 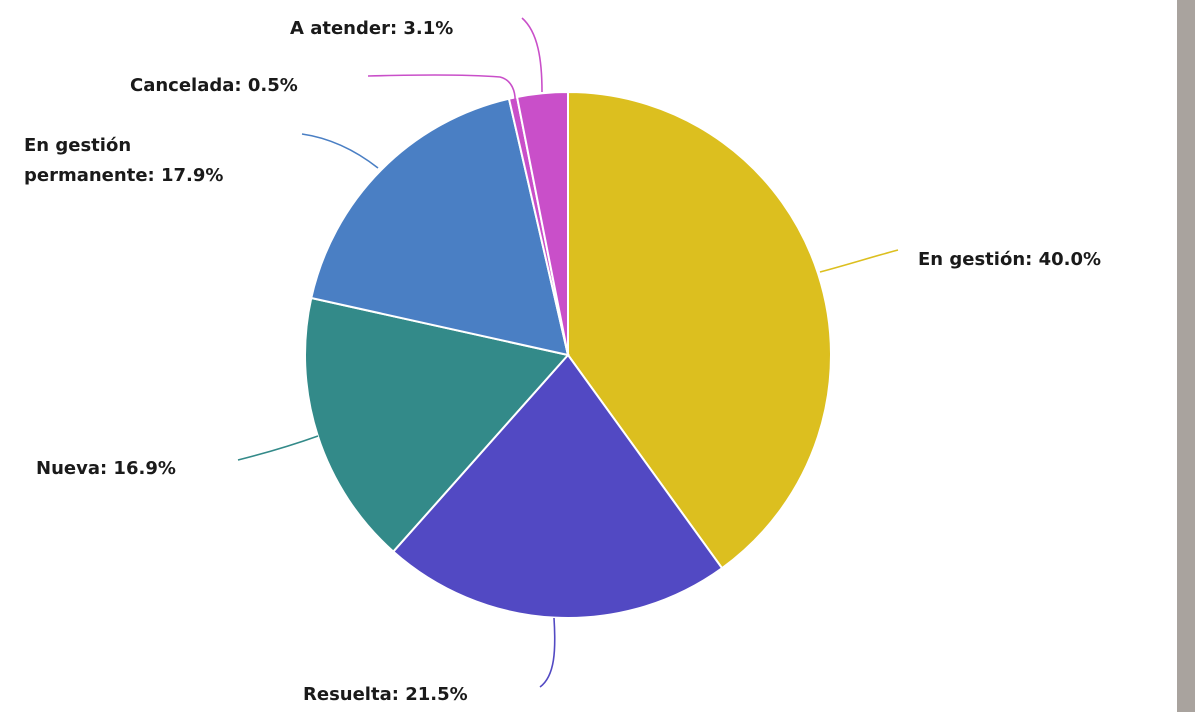 I want to click on leader-line-a-atender, so click(x=532, y=55).